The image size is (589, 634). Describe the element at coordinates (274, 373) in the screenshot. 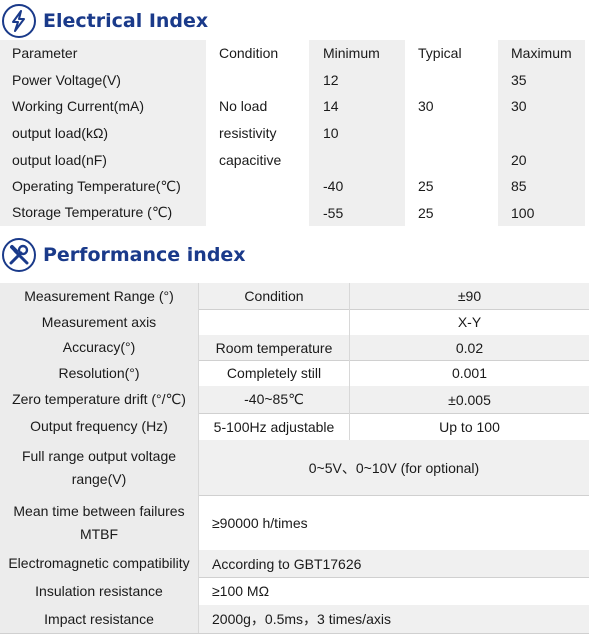

I see `condition-cell: Completely still` at that location.